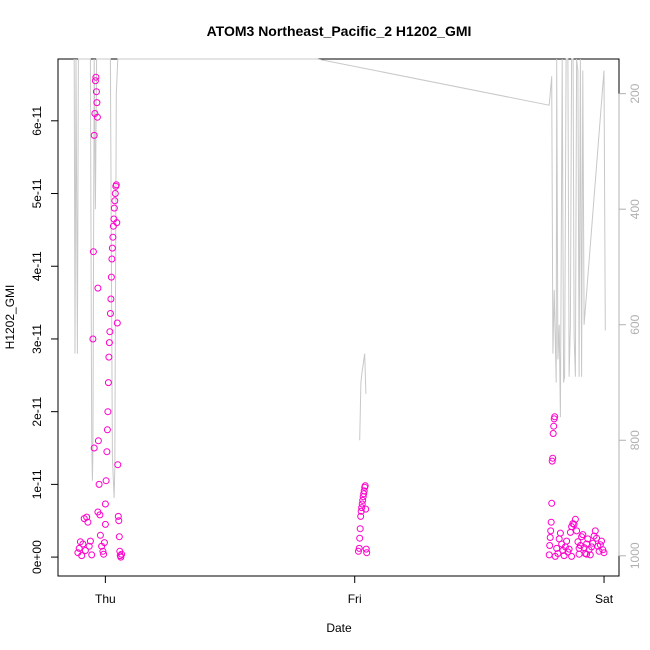 The width and height of the screenshot is (650, 650). Describe the element at coordinates (339, 628) in the screenshot. I see `x-axis-label: Date` at that location.